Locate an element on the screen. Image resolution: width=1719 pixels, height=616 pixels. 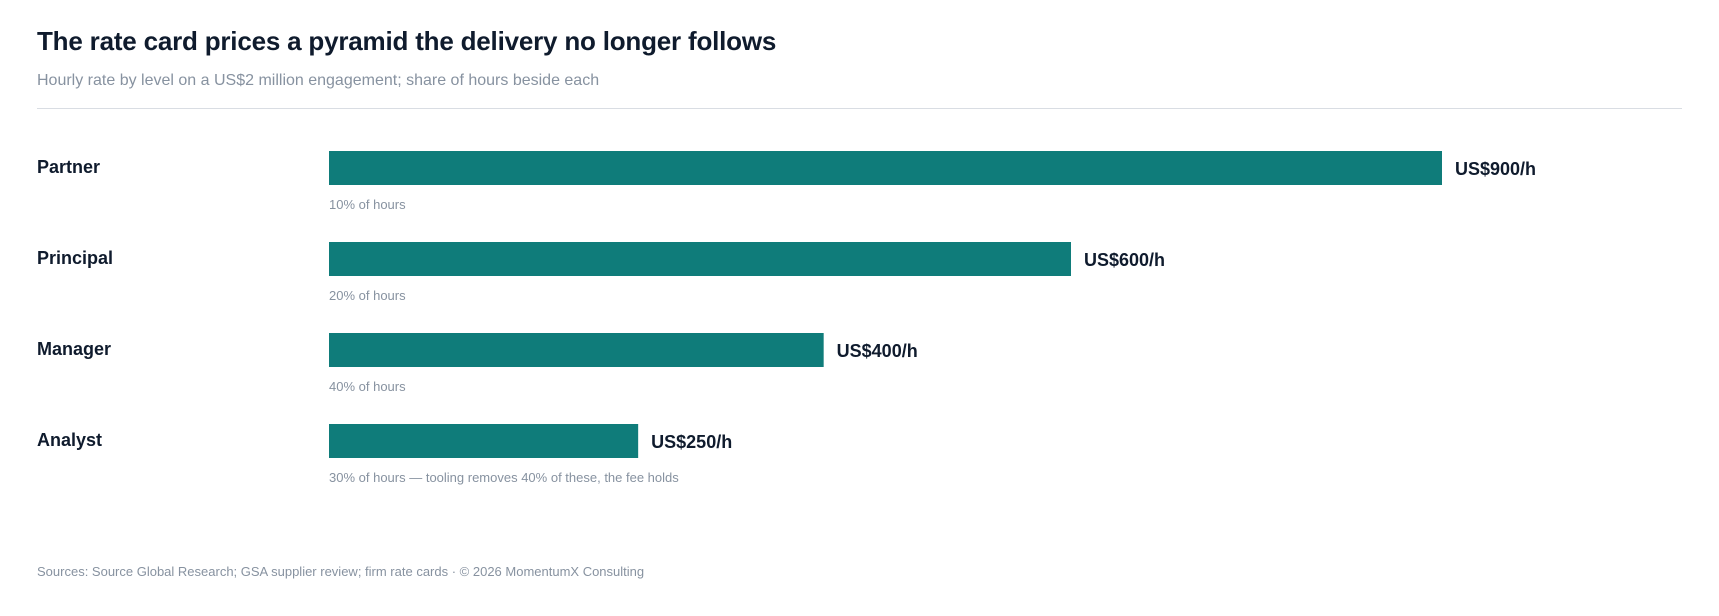
category-label-manager: Manager is located at coordinates (74, 349).